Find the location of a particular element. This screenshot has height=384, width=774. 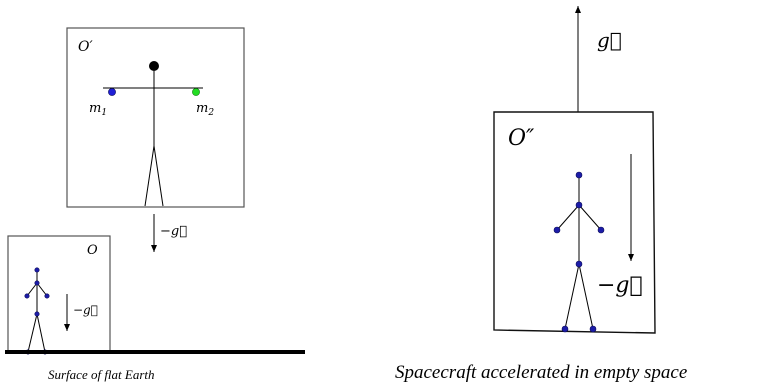

small-figure-left-arm is located at coordinates (32, 289).